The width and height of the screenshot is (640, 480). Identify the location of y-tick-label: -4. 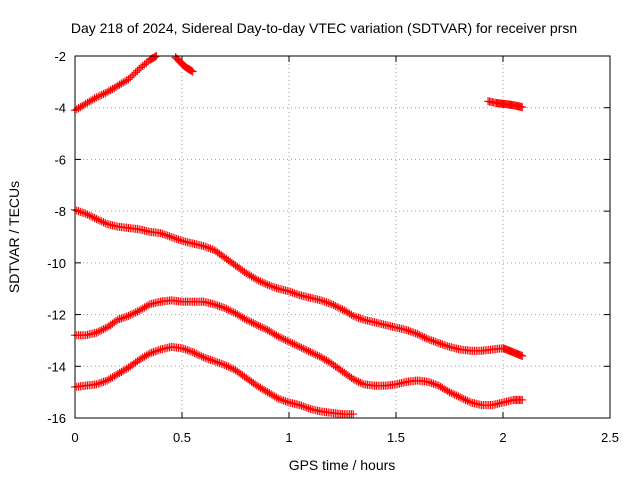
(60, 108).